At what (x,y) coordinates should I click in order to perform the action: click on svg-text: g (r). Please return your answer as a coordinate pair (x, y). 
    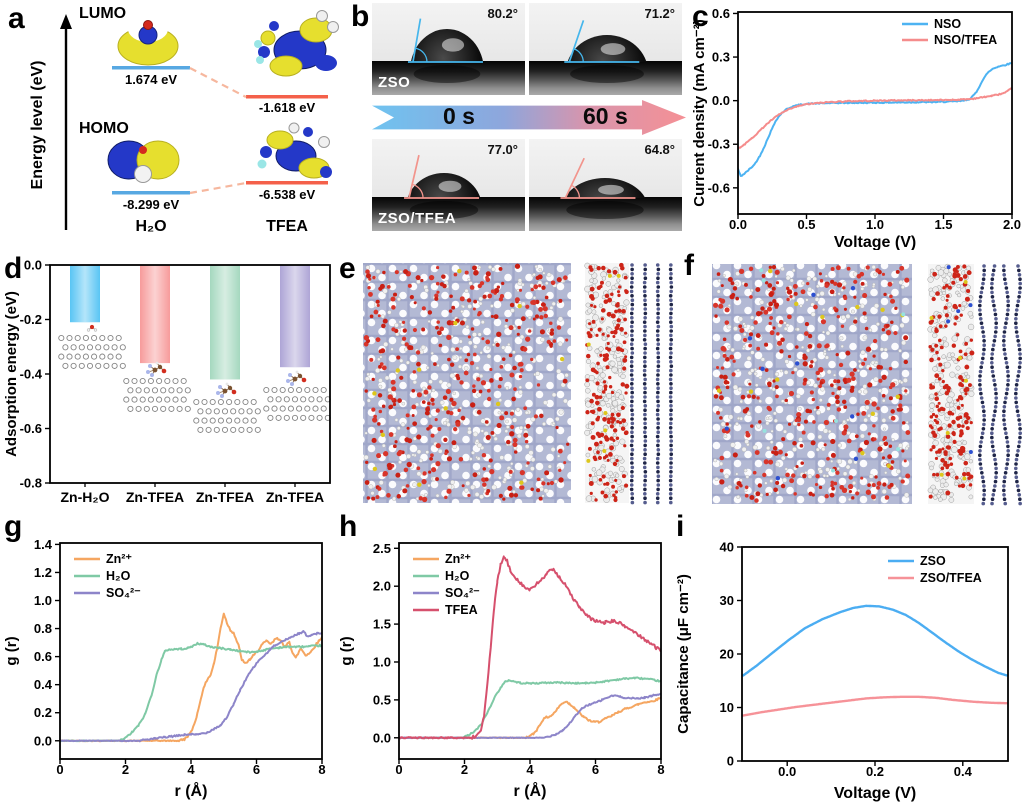
    Looking at the image, I should click on (346, 650).